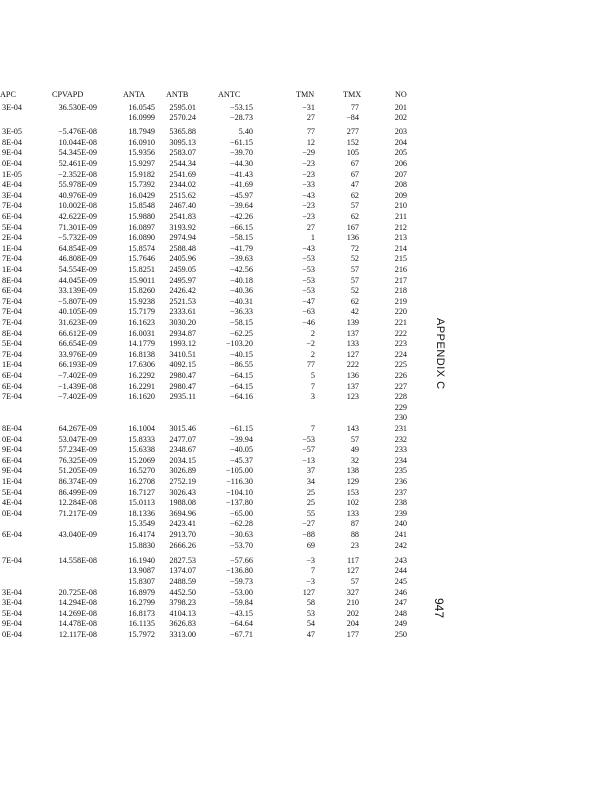  Describe the element at coordinates (400, 206) in the screenshot. I see `cell-no: 210` at that location.